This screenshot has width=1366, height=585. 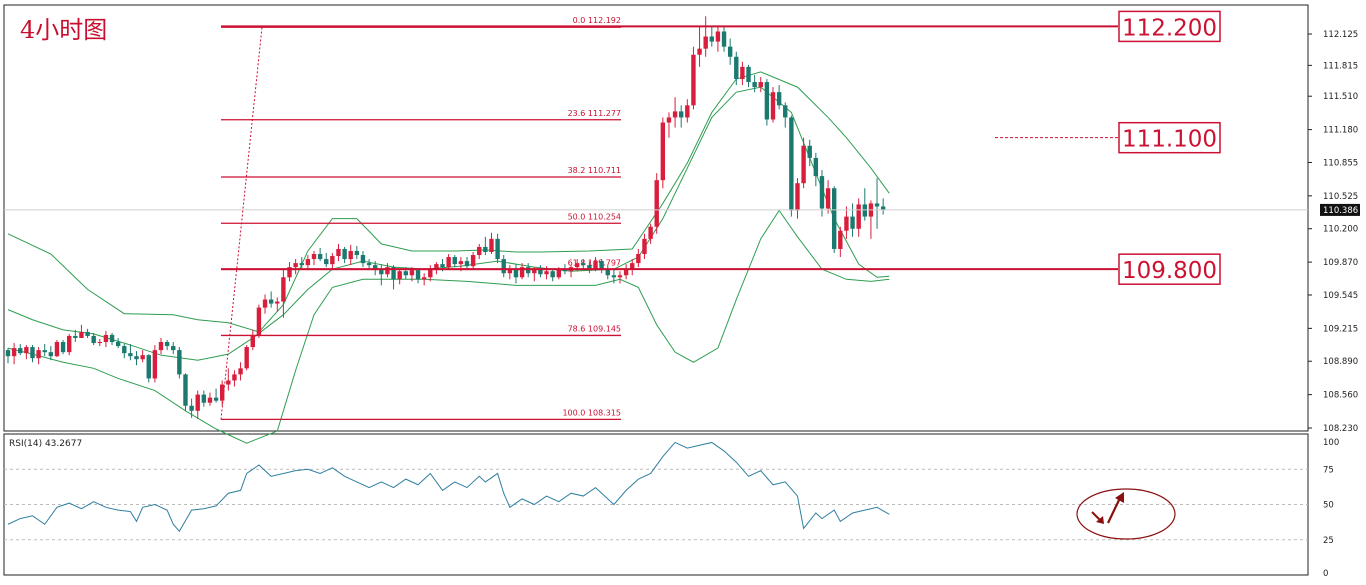 What do you see at coordinates (1340, 329) in the screenshot?
I see `price-tick-label: 109.215` at bounding box center [1340, 329].